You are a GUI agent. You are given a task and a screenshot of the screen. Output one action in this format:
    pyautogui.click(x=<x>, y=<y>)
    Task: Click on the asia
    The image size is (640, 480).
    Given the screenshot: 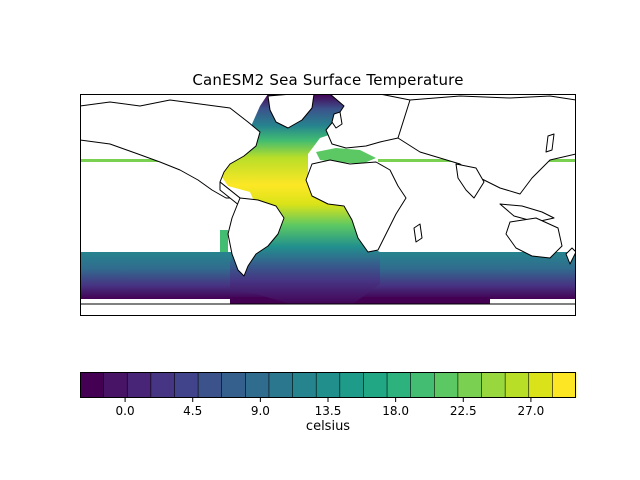 What is the action you would take?
    pyautogui.click(x=486, y=145)
    